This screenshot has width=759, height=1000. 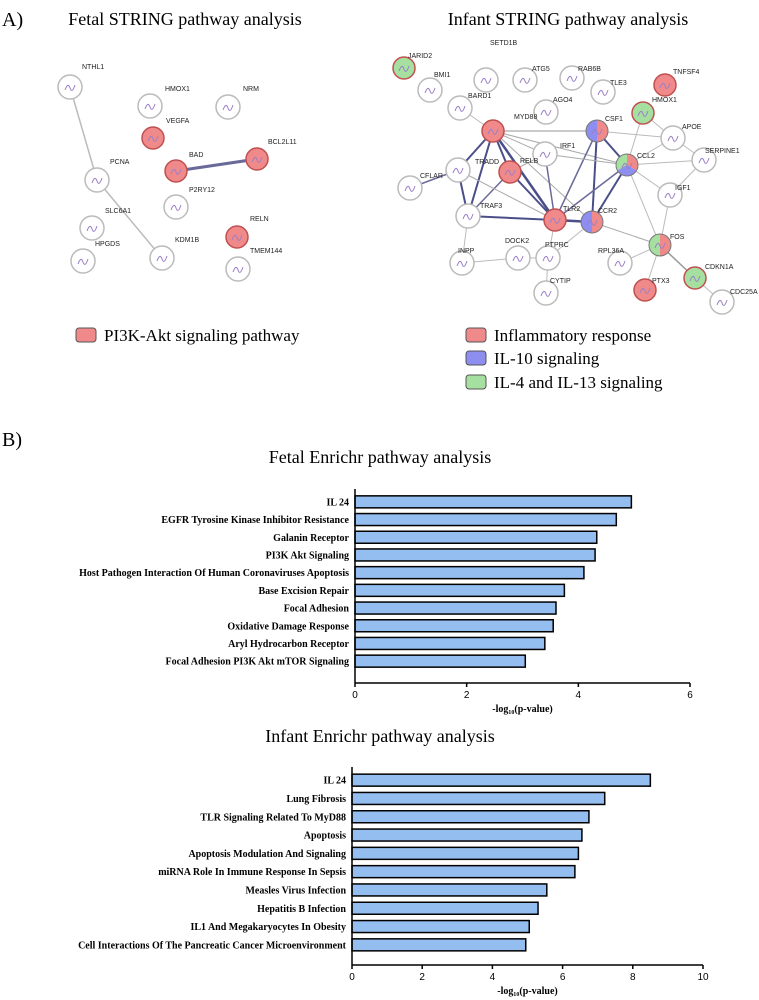 What do you see at coordinates (187, 240) in the screenshot?
I see `node-label: KDM1B` at bounding box center [187, 240].